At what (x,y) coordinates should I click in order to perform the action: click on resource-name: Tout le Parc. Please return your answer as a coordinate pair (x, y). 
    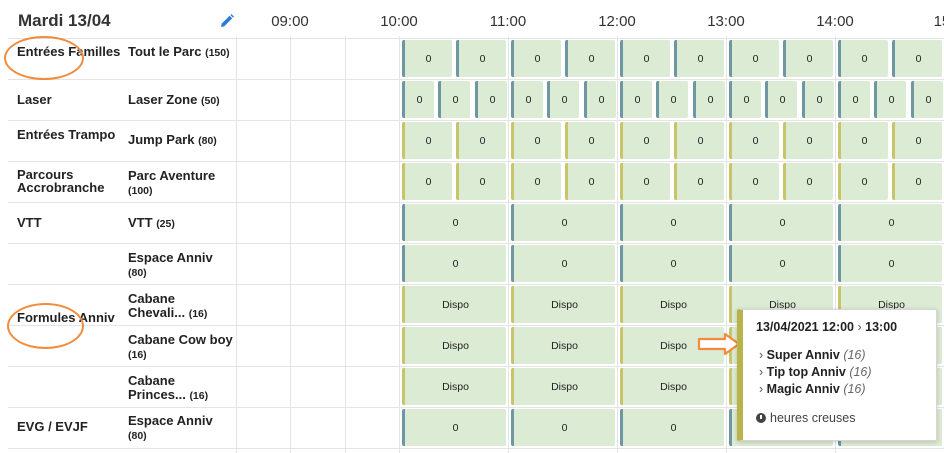
    Looking at the image, I should click on (165, 51).